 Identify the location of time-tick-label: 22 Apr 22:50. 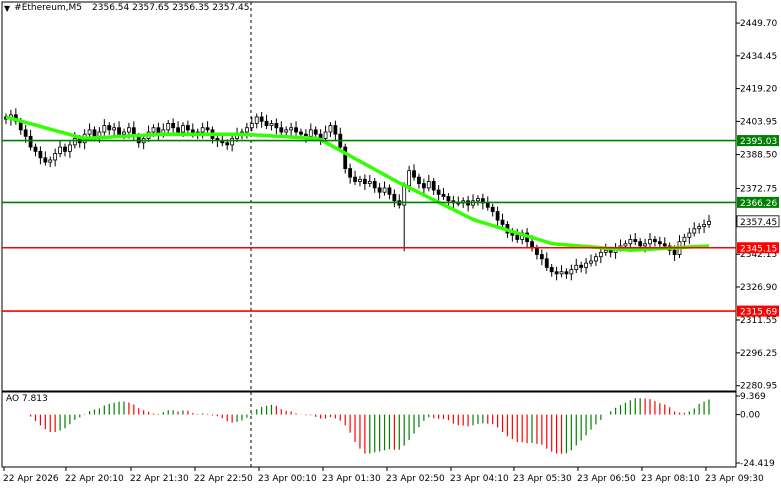
(223, 479).